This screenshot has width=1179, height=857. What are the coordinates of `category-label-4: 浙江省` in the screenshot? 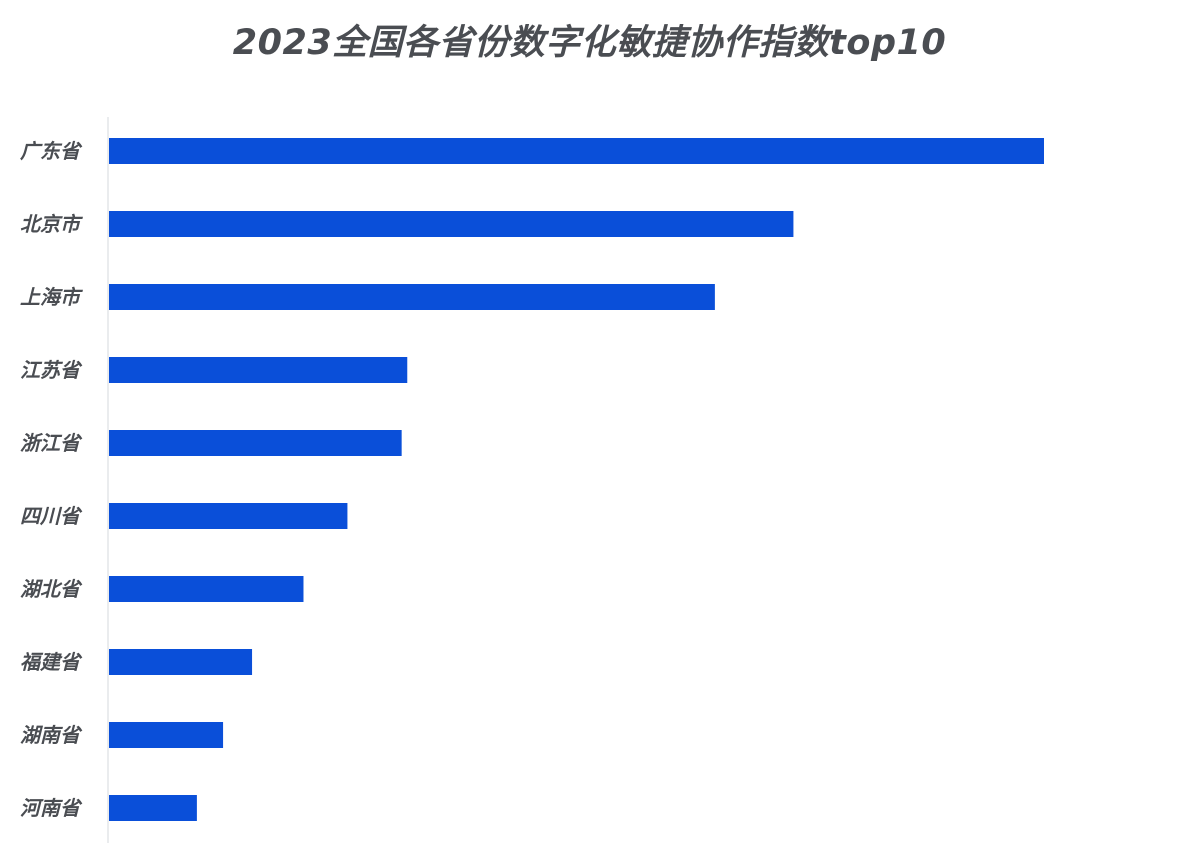 It's located at (51, 443).